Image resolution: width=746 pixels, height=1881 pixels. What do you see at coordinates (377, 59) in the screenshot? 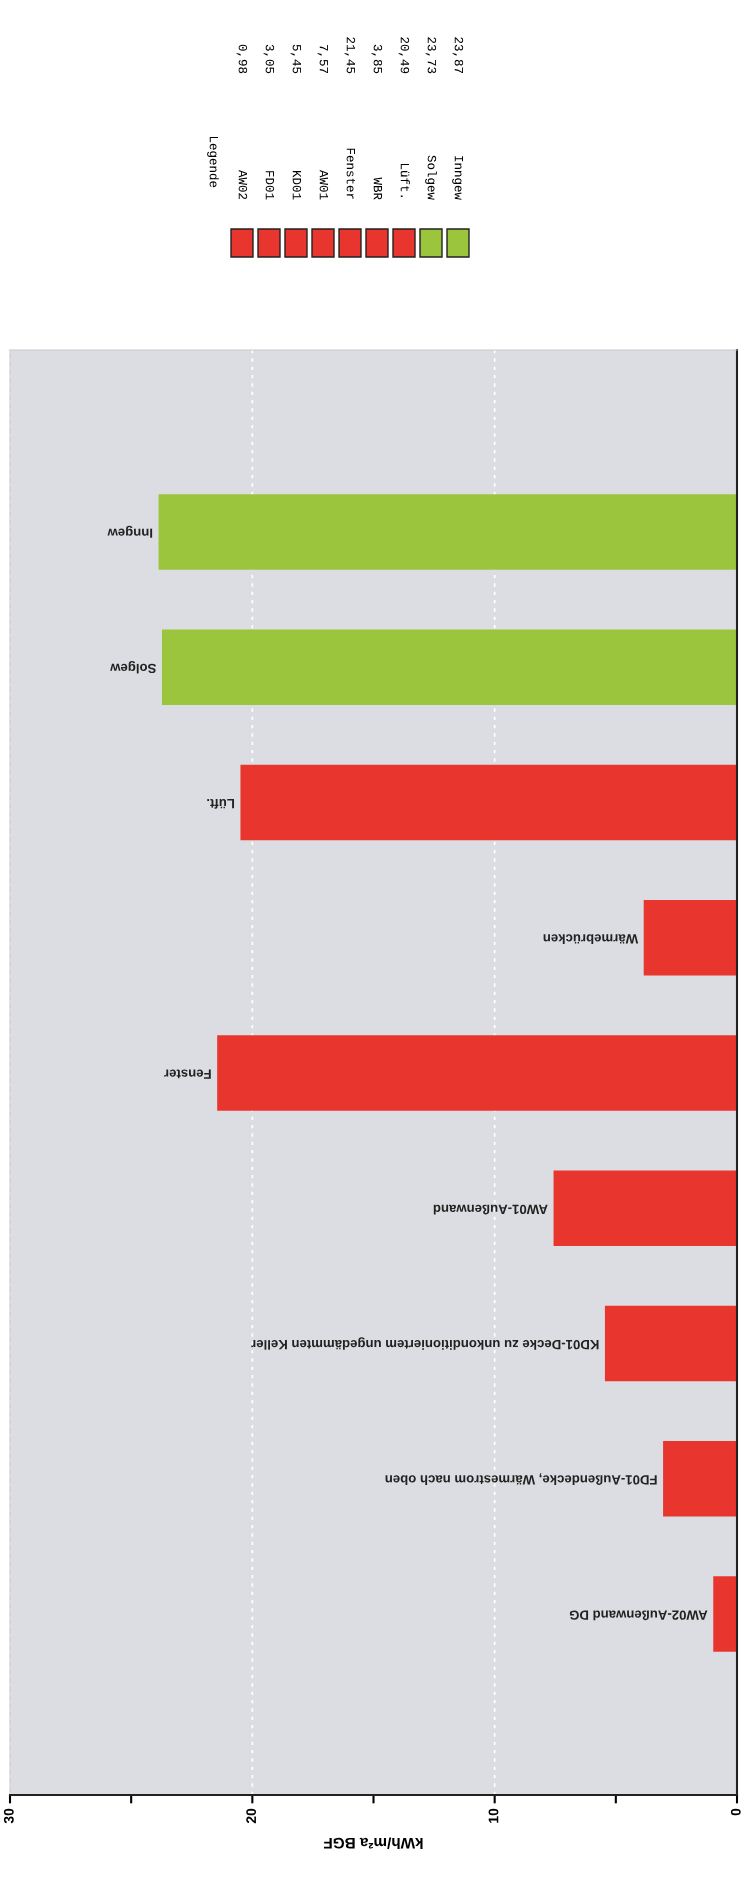
I see `text: 3,85` at bounding box center [377, 59].